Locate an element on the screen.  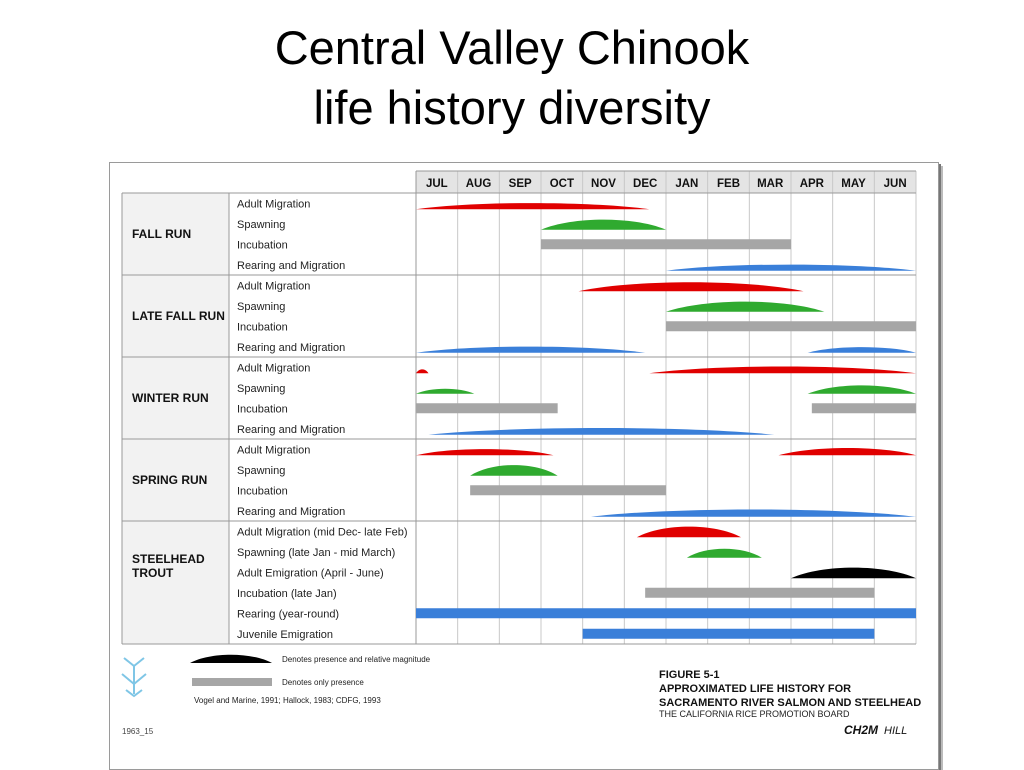
brand-logo-mark: CH2M is located at coordinates (861, 730).